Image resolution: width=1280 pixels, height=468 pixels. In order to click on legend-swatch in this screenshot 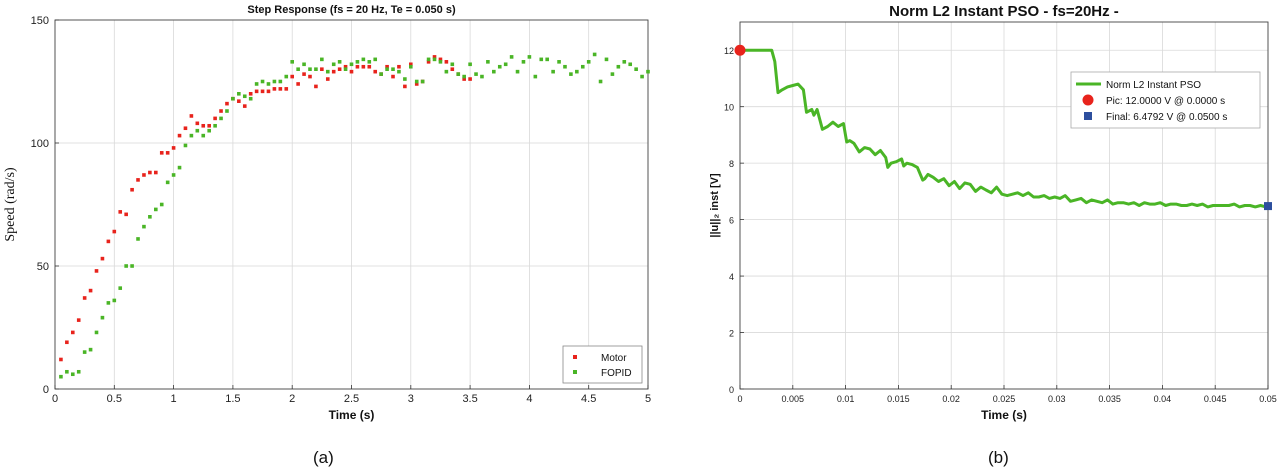, I will do `click(575, 372)`.